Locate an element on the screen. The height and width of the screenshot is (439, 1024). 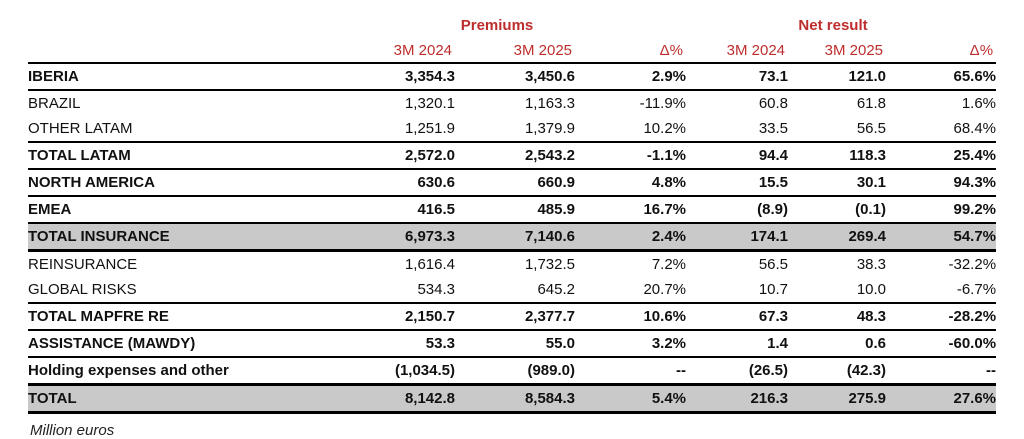
value-cell: 60.8 is located at coordinates (773, 103).